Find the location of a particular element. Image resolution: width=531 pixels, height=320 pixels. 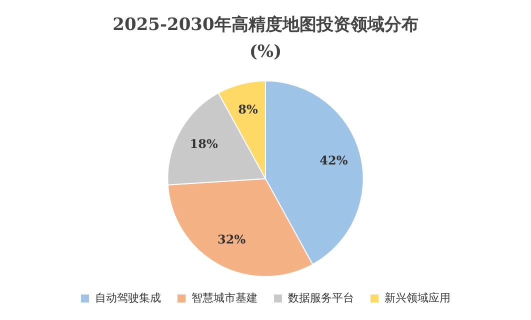

data-label: 8% is located at coordinates (248, 109).